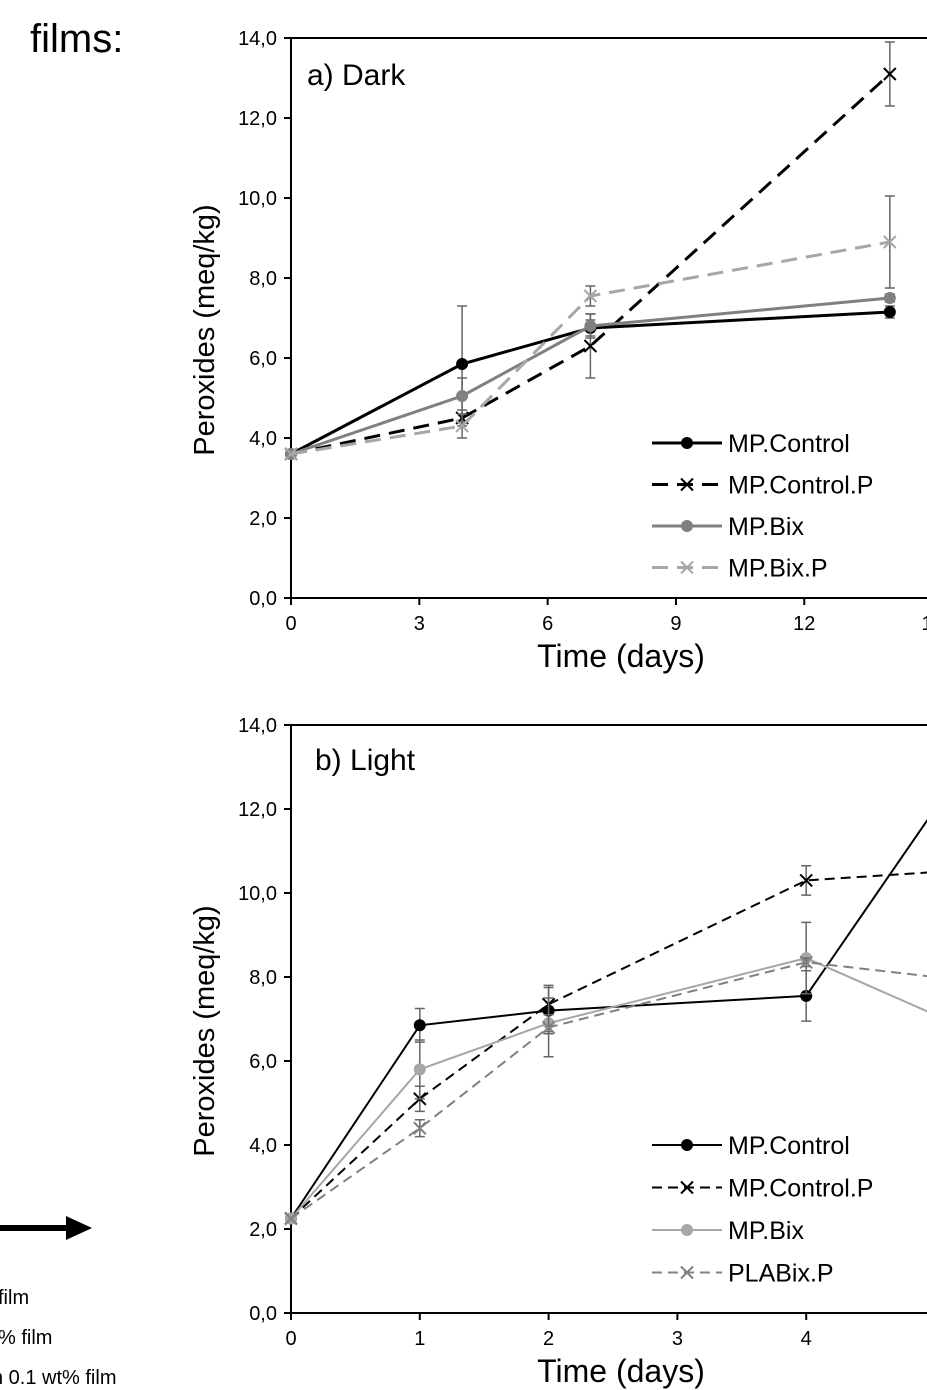 The height and width of the screenshot is (1390, 927). What do you see at coordinates (924, 624) in the screenshot?
I see `x-tick-label: 15` at bounding box center [924, 624].